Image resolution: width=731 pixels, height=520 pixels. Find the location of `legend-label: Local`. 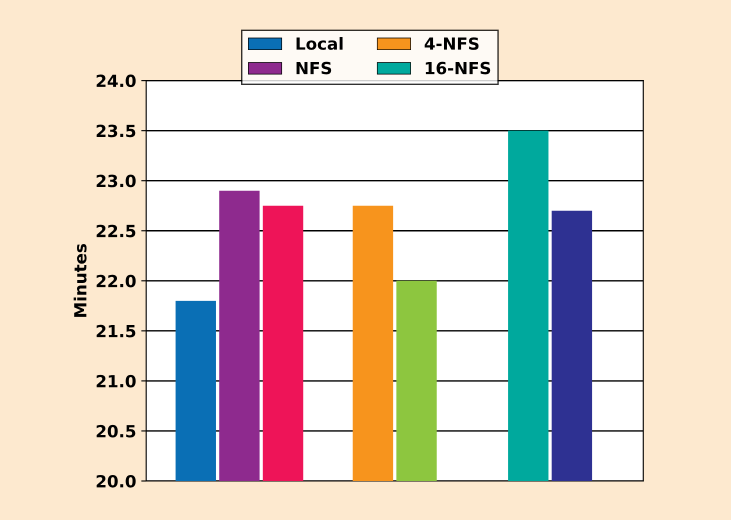

legend-label: Local is located at coordinates (319, 43).